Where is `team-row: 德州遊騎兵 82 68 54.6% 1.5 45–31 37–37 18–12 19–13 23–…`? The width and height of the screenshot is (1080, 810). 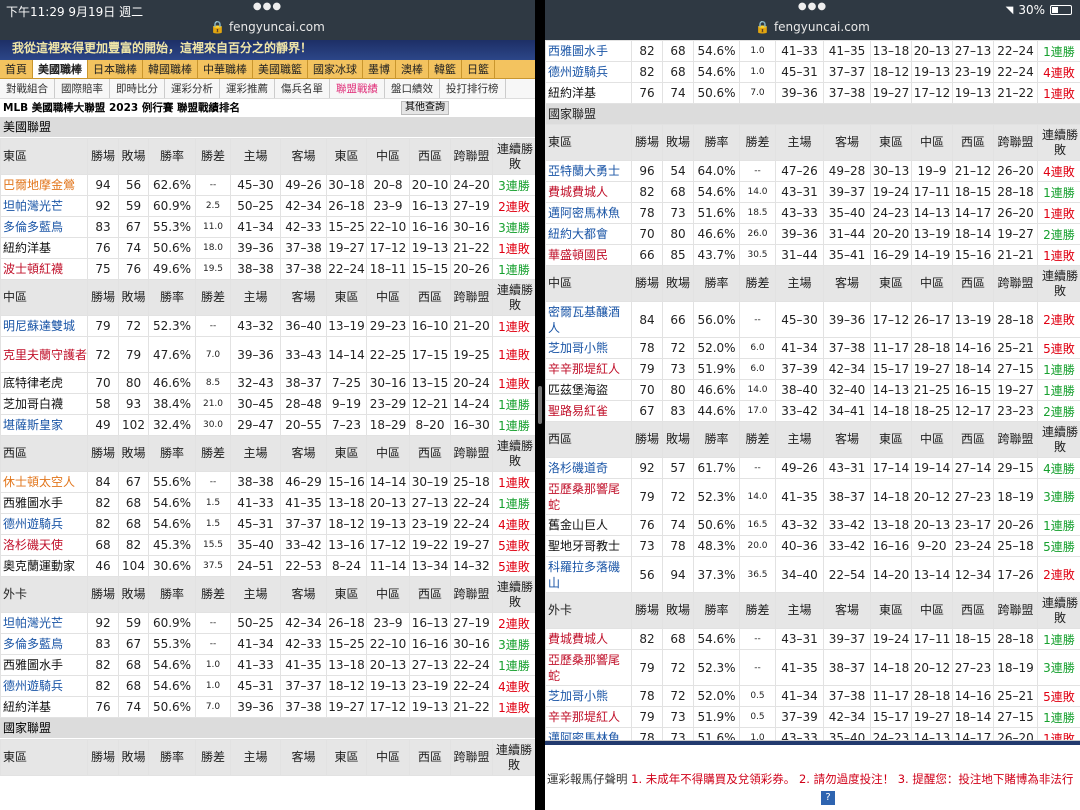 team-row: 德州遊騎兵 82 68 54.6% 1.5 45–31 37–37 18–12 19–13 23–… is located at coordinates (267, 524).